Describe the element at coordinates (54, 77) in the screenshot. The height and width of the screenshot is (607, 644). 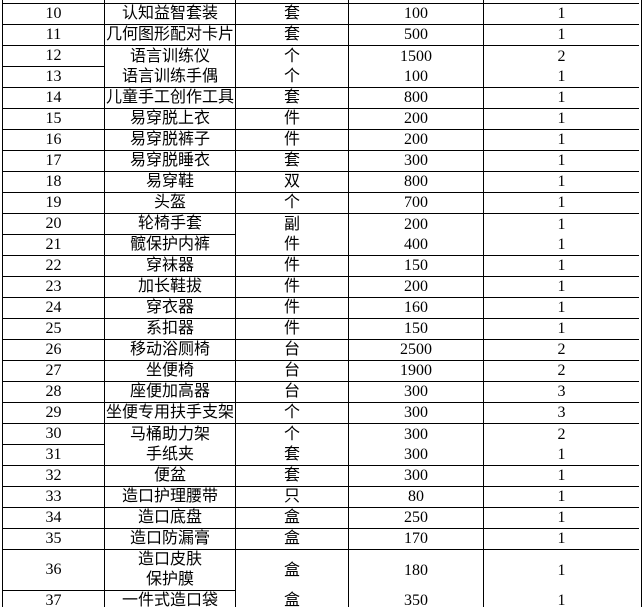
I see `row-number-cell: 13` at that location.